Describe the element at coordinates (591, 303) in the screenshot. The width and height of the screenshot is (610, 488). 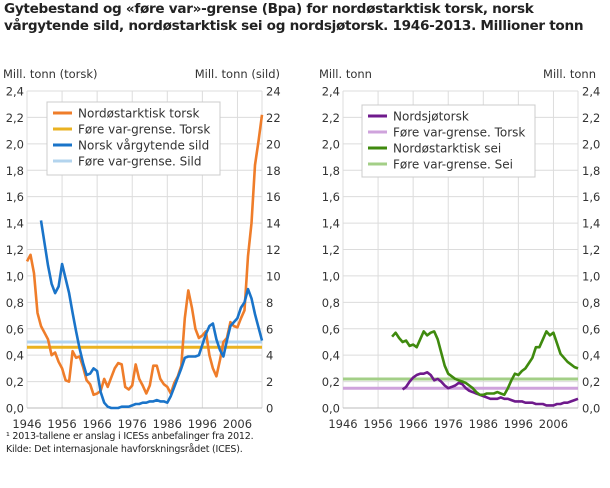
I see `y-tick-right: 0,8` at that location.